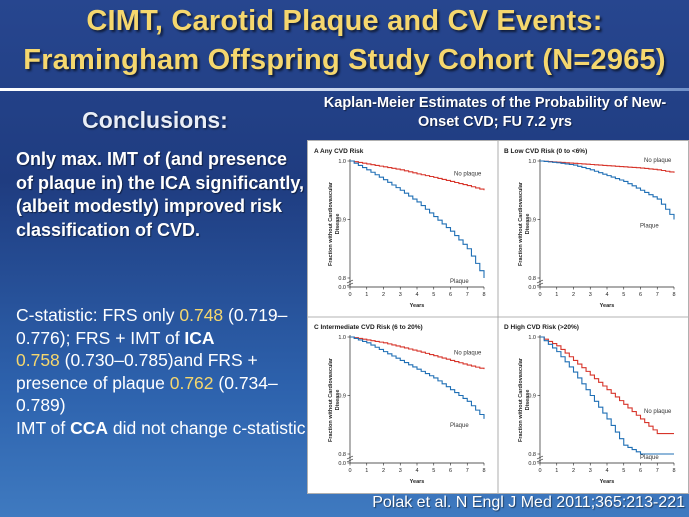 This screenshot has width=689, height=517. Describe the element at coordinates (152, 326) in the screenshot. I see `frs-only-ci: (0.719–0.776); FRS + IMT of` at that location.